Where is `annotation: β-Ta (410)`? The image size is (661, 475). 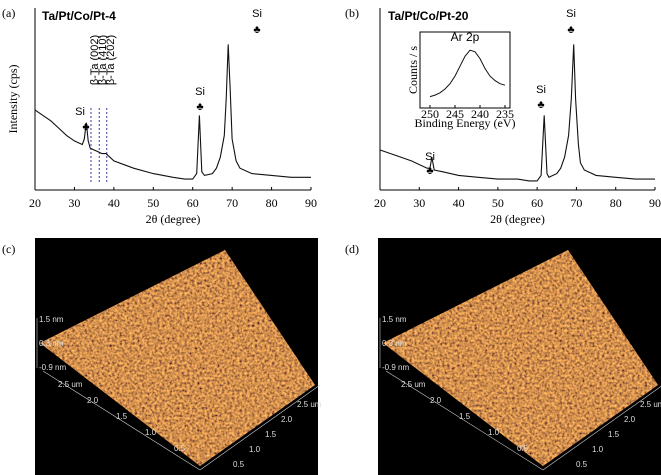 annotation: β-Ta (410) is located at coordinates (103, 60).